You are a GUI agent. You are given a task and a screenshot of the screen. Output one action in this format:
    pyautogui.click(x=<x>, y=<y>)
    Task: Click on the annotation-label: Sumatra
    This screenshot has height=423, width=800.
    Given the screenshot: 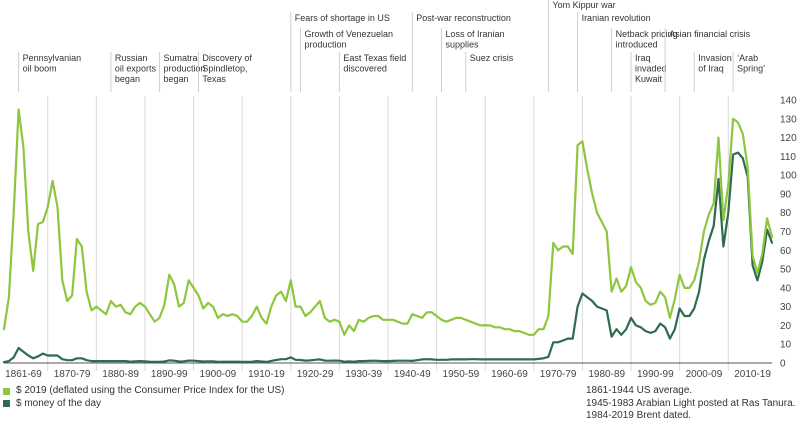 What is the action you would take?
    pyautogui.click(x=181, y=58)
    